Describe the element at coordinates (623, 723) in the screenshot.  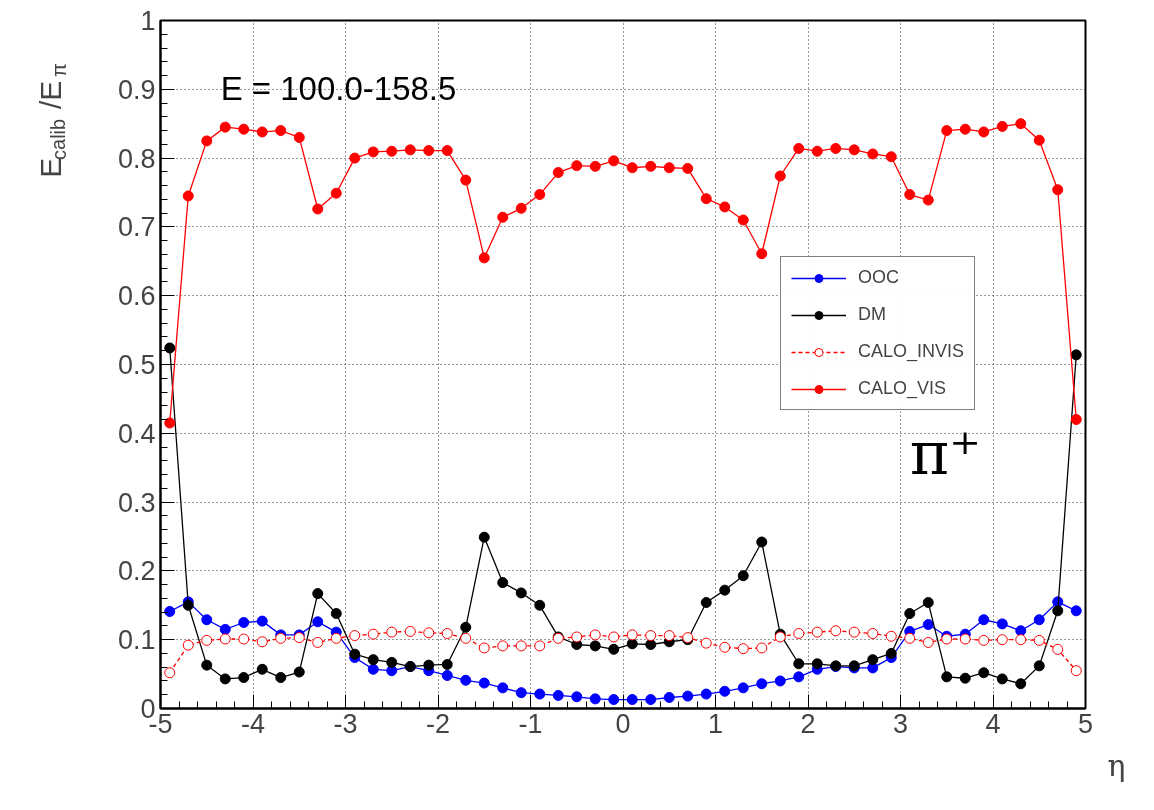
I see `x-tick-label: 0` at that location.